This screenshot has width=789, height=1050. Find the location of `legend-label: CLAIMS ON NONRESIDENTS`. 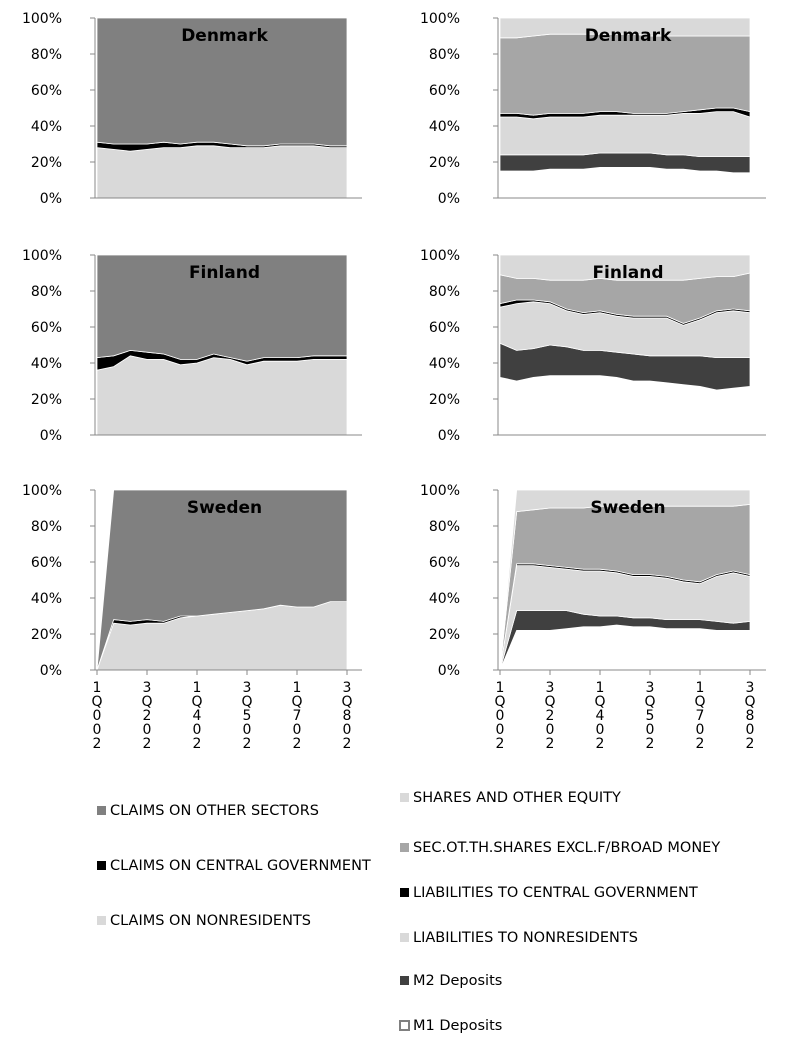

legend-label: CLAIMS ON NONRESIDENTS is located at coordinates (210, 921).